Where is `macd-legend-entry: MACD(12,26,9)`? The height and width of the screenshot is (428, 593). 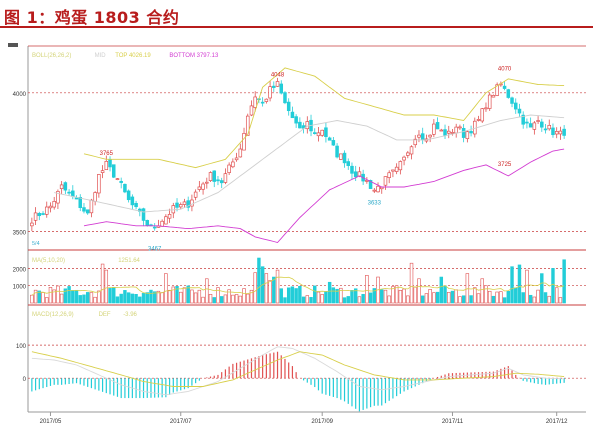 macd-legend-entry: MACD(12,26,9) is located at coordinates (53, 315).